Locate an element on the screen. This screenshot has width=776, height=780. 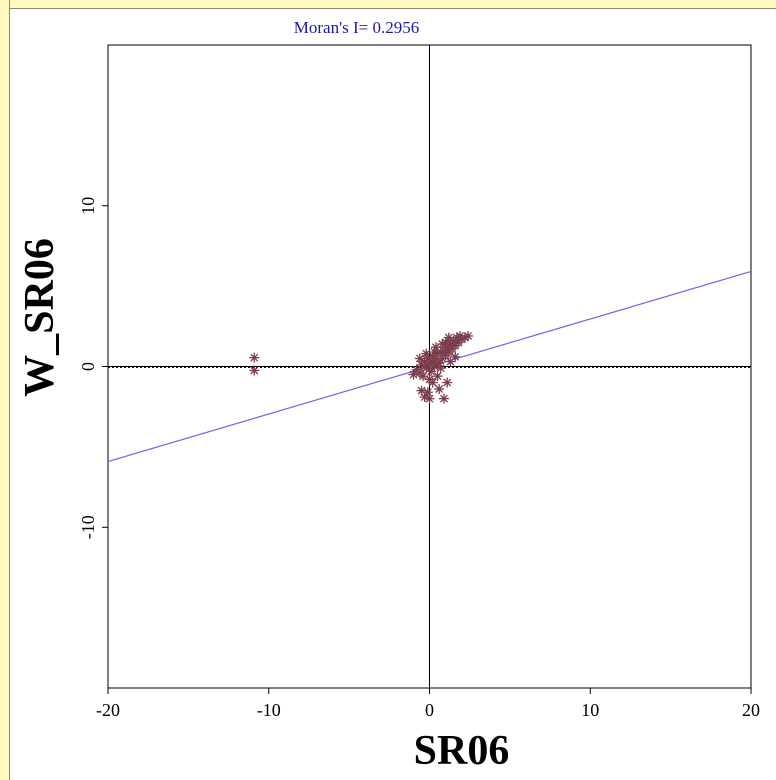
data-points is located at coordinates (361, 367).